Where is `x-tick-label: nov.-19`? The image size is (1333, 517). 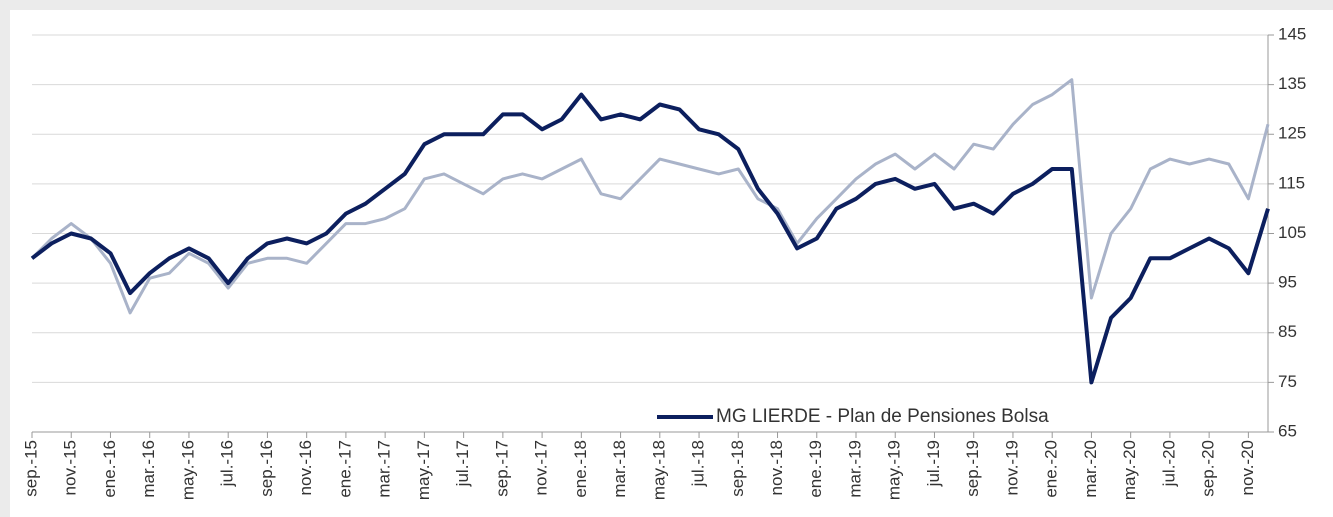
x-tick-label: nov.-19 is located at coordinates (1011, 467).